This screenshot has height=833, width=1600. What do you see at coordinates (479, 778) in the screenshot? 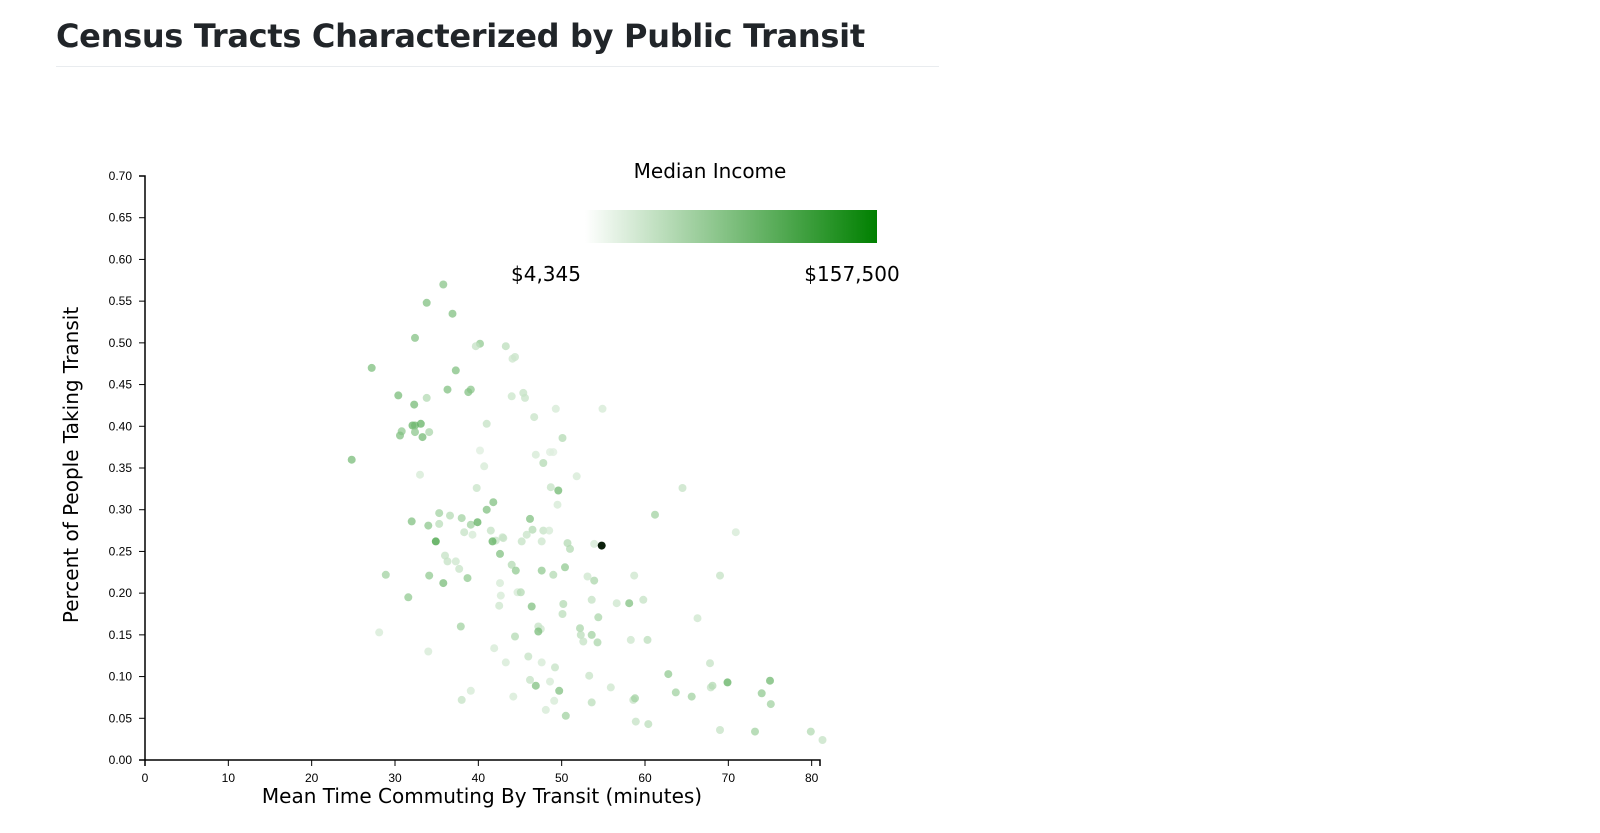
I see `x-tick-label: 40` at bounding box center [479, 778].